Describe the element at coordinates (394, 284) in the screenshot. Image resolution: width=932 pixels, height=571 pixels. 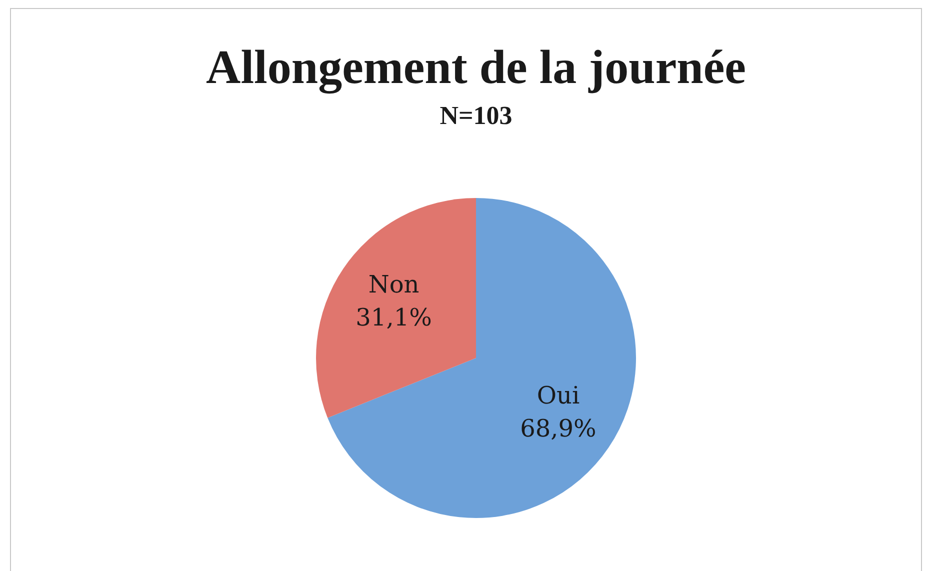
I see `slice-label: Non` at that location.